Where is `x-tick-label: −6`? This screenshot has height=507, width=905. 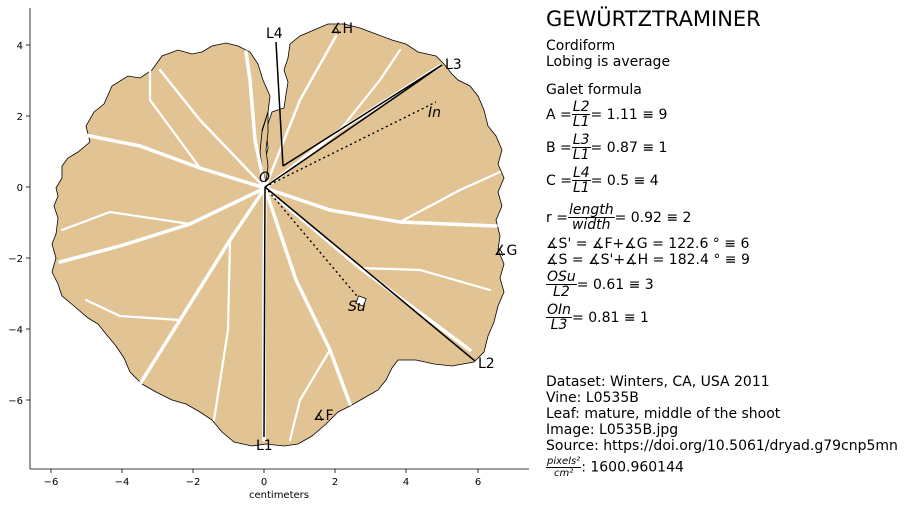 x-tick-label: −6 is located at coordinates (51, 482).